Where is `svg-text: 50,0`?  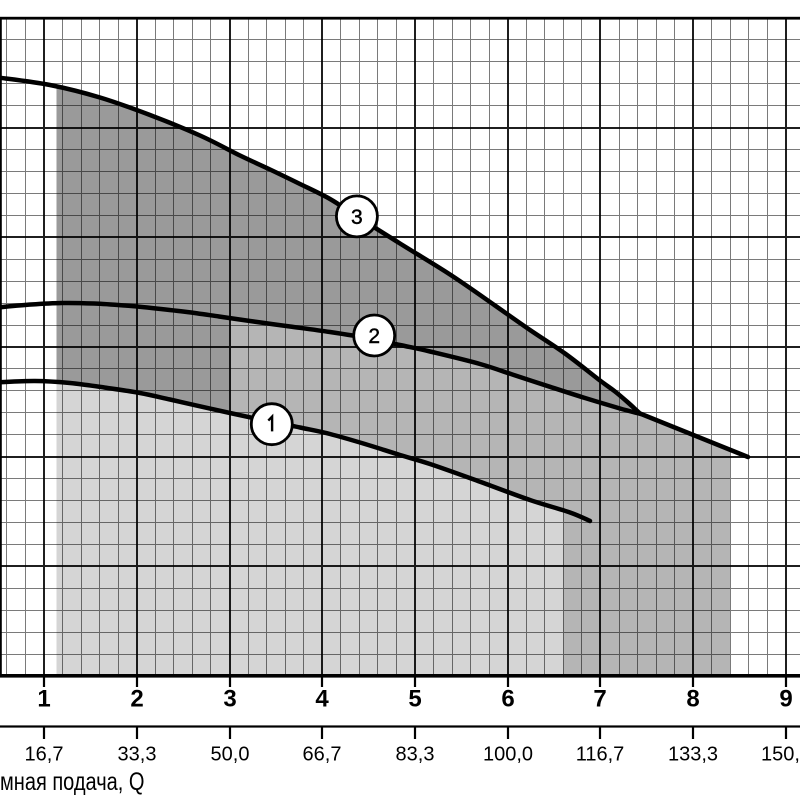 svg-text: 50,0 is located at coordinates (230, 755).